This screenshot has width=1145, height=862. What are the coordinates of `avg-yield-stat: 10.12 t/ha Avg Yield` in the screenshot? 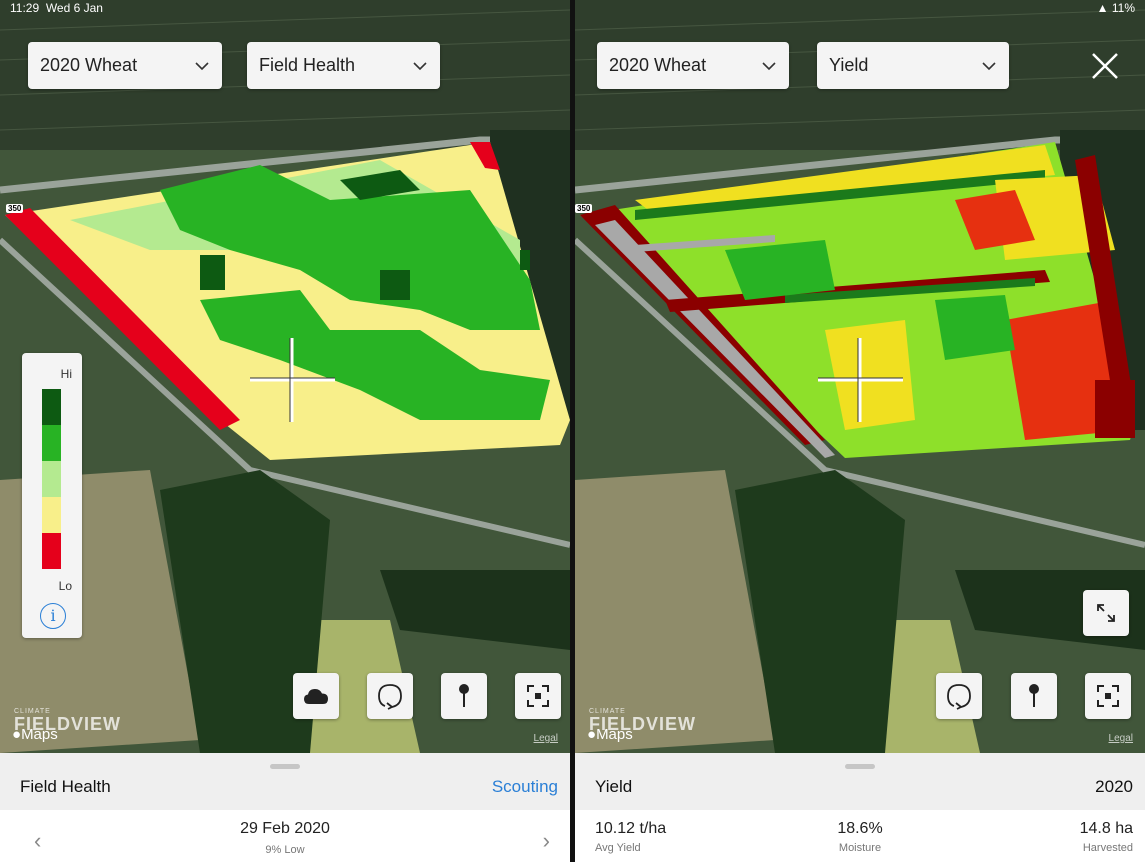 It's located at (630, 837).